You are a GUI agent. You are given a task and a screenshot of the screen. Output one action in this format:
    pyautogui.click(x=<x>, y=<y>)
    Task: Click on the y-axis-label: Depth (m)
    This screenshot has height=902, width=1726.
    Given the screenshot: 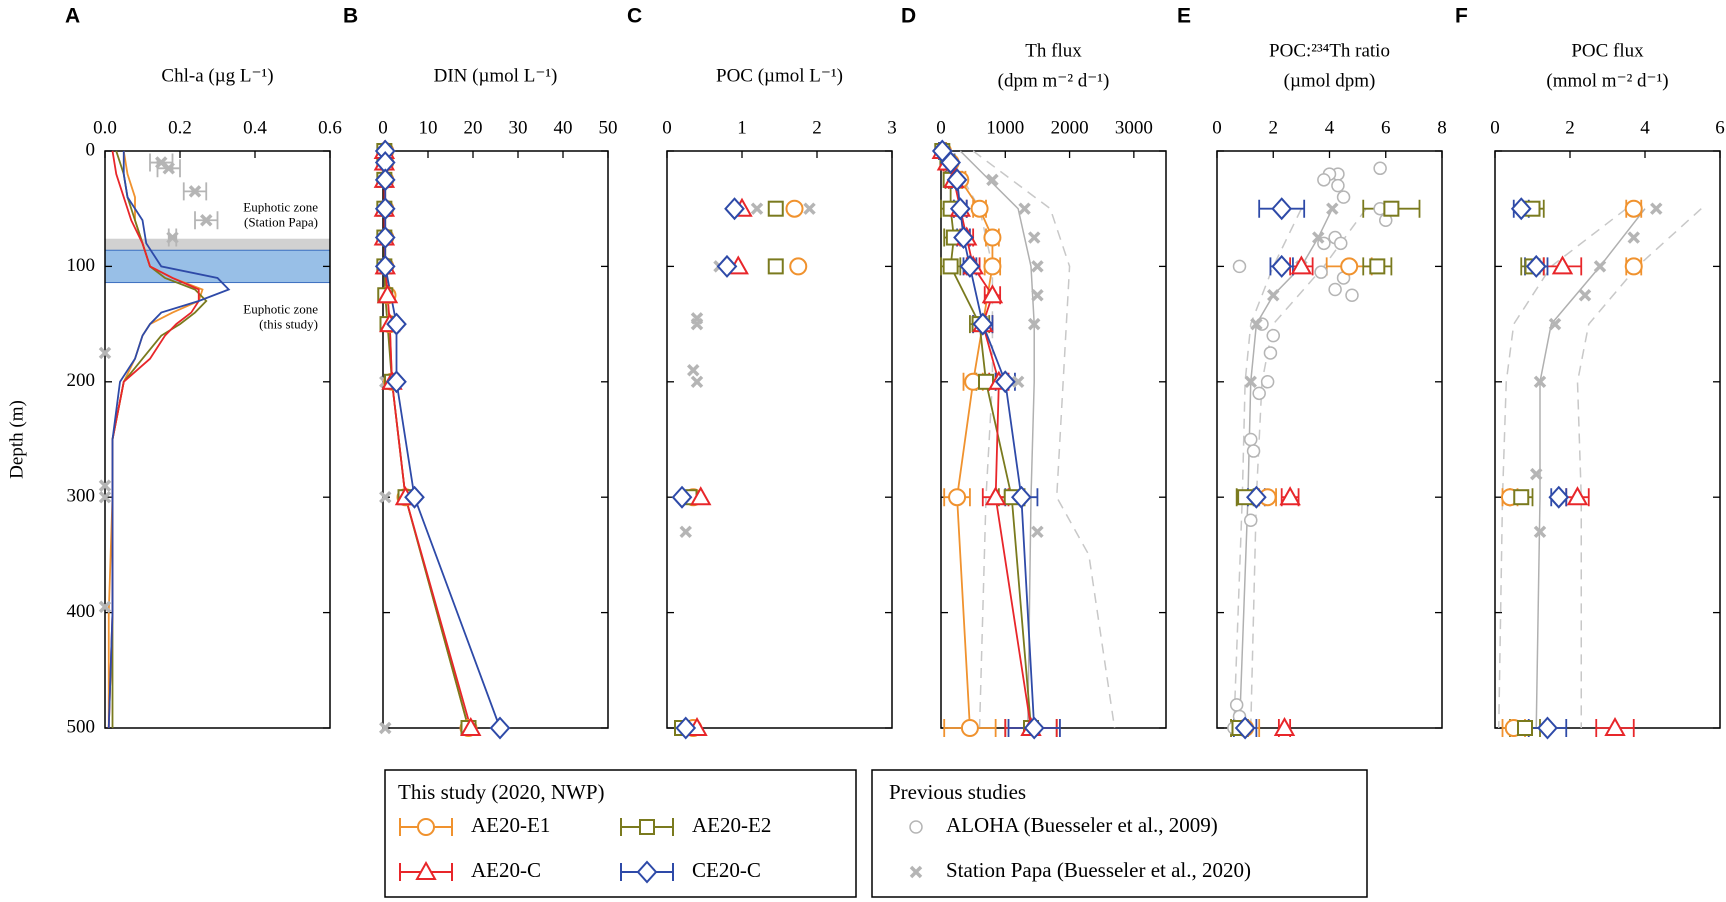 What is the action you would take?
    pyautogui.click(x=16, y=439)
    